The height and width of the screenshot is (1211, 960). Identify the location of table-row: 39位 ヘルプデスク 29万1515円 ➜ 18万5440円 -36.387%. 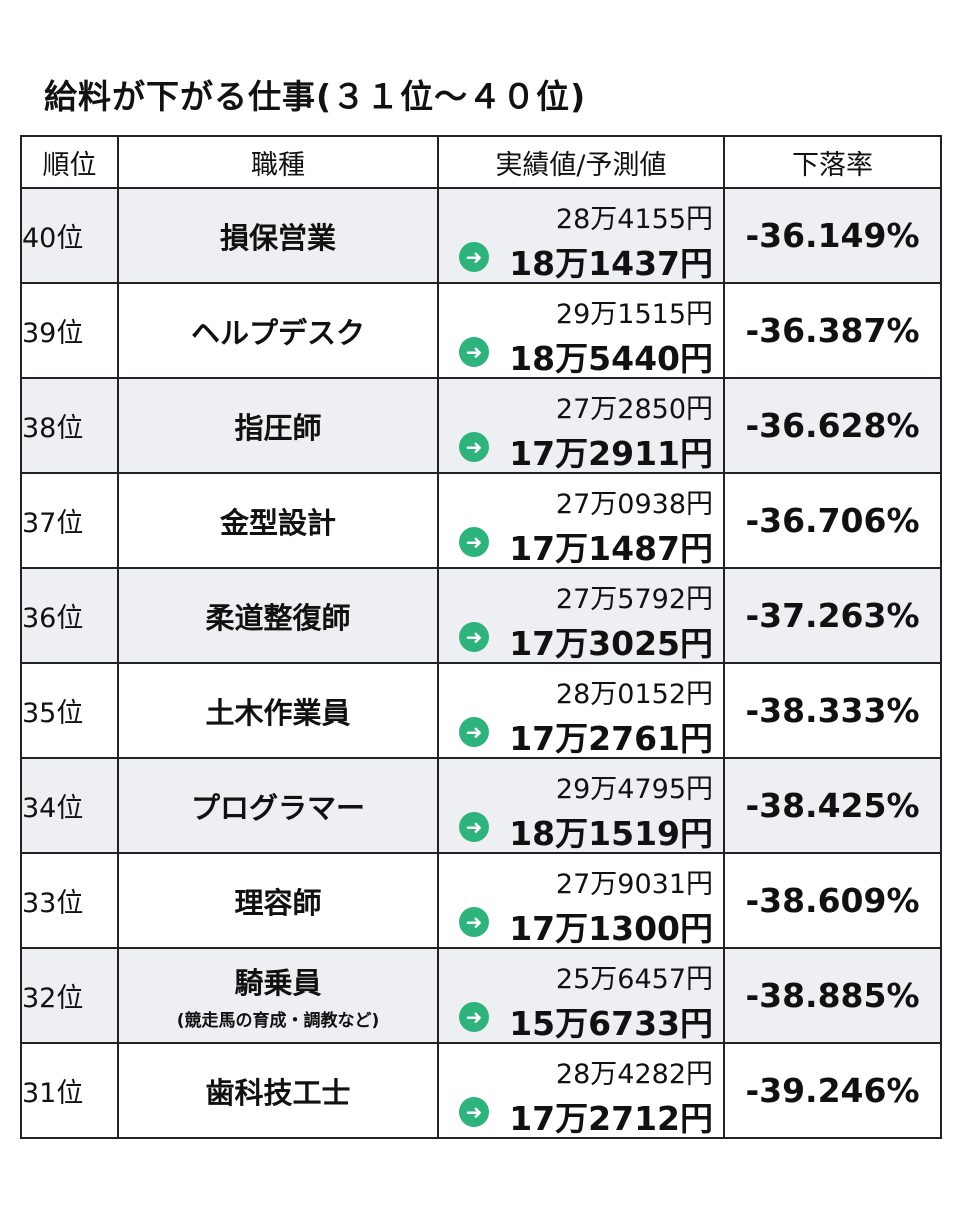
(481, 330).